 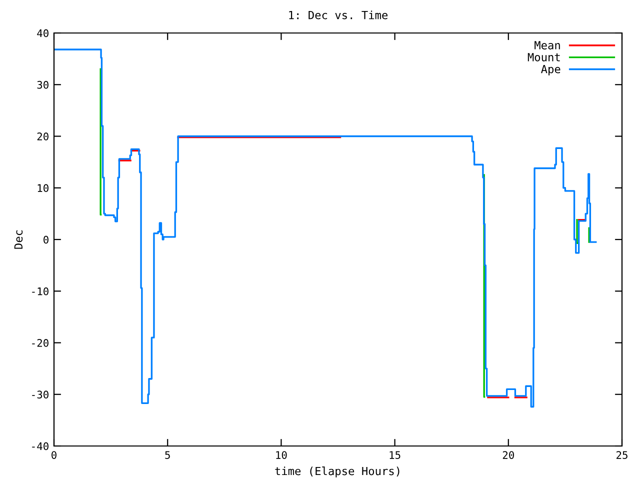 What do you see at coordinates (337, 472) in the screenshot?
I see `x-axis-title: time (Elapse Hours)` at bounding box center [337, 472].